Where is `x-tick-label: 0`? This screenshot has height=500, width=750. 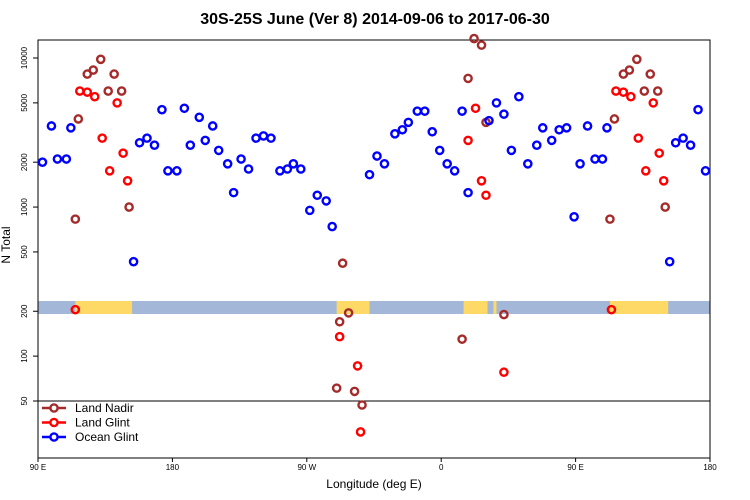 x-tick-label: 0 is located at coordinates (441, 467).